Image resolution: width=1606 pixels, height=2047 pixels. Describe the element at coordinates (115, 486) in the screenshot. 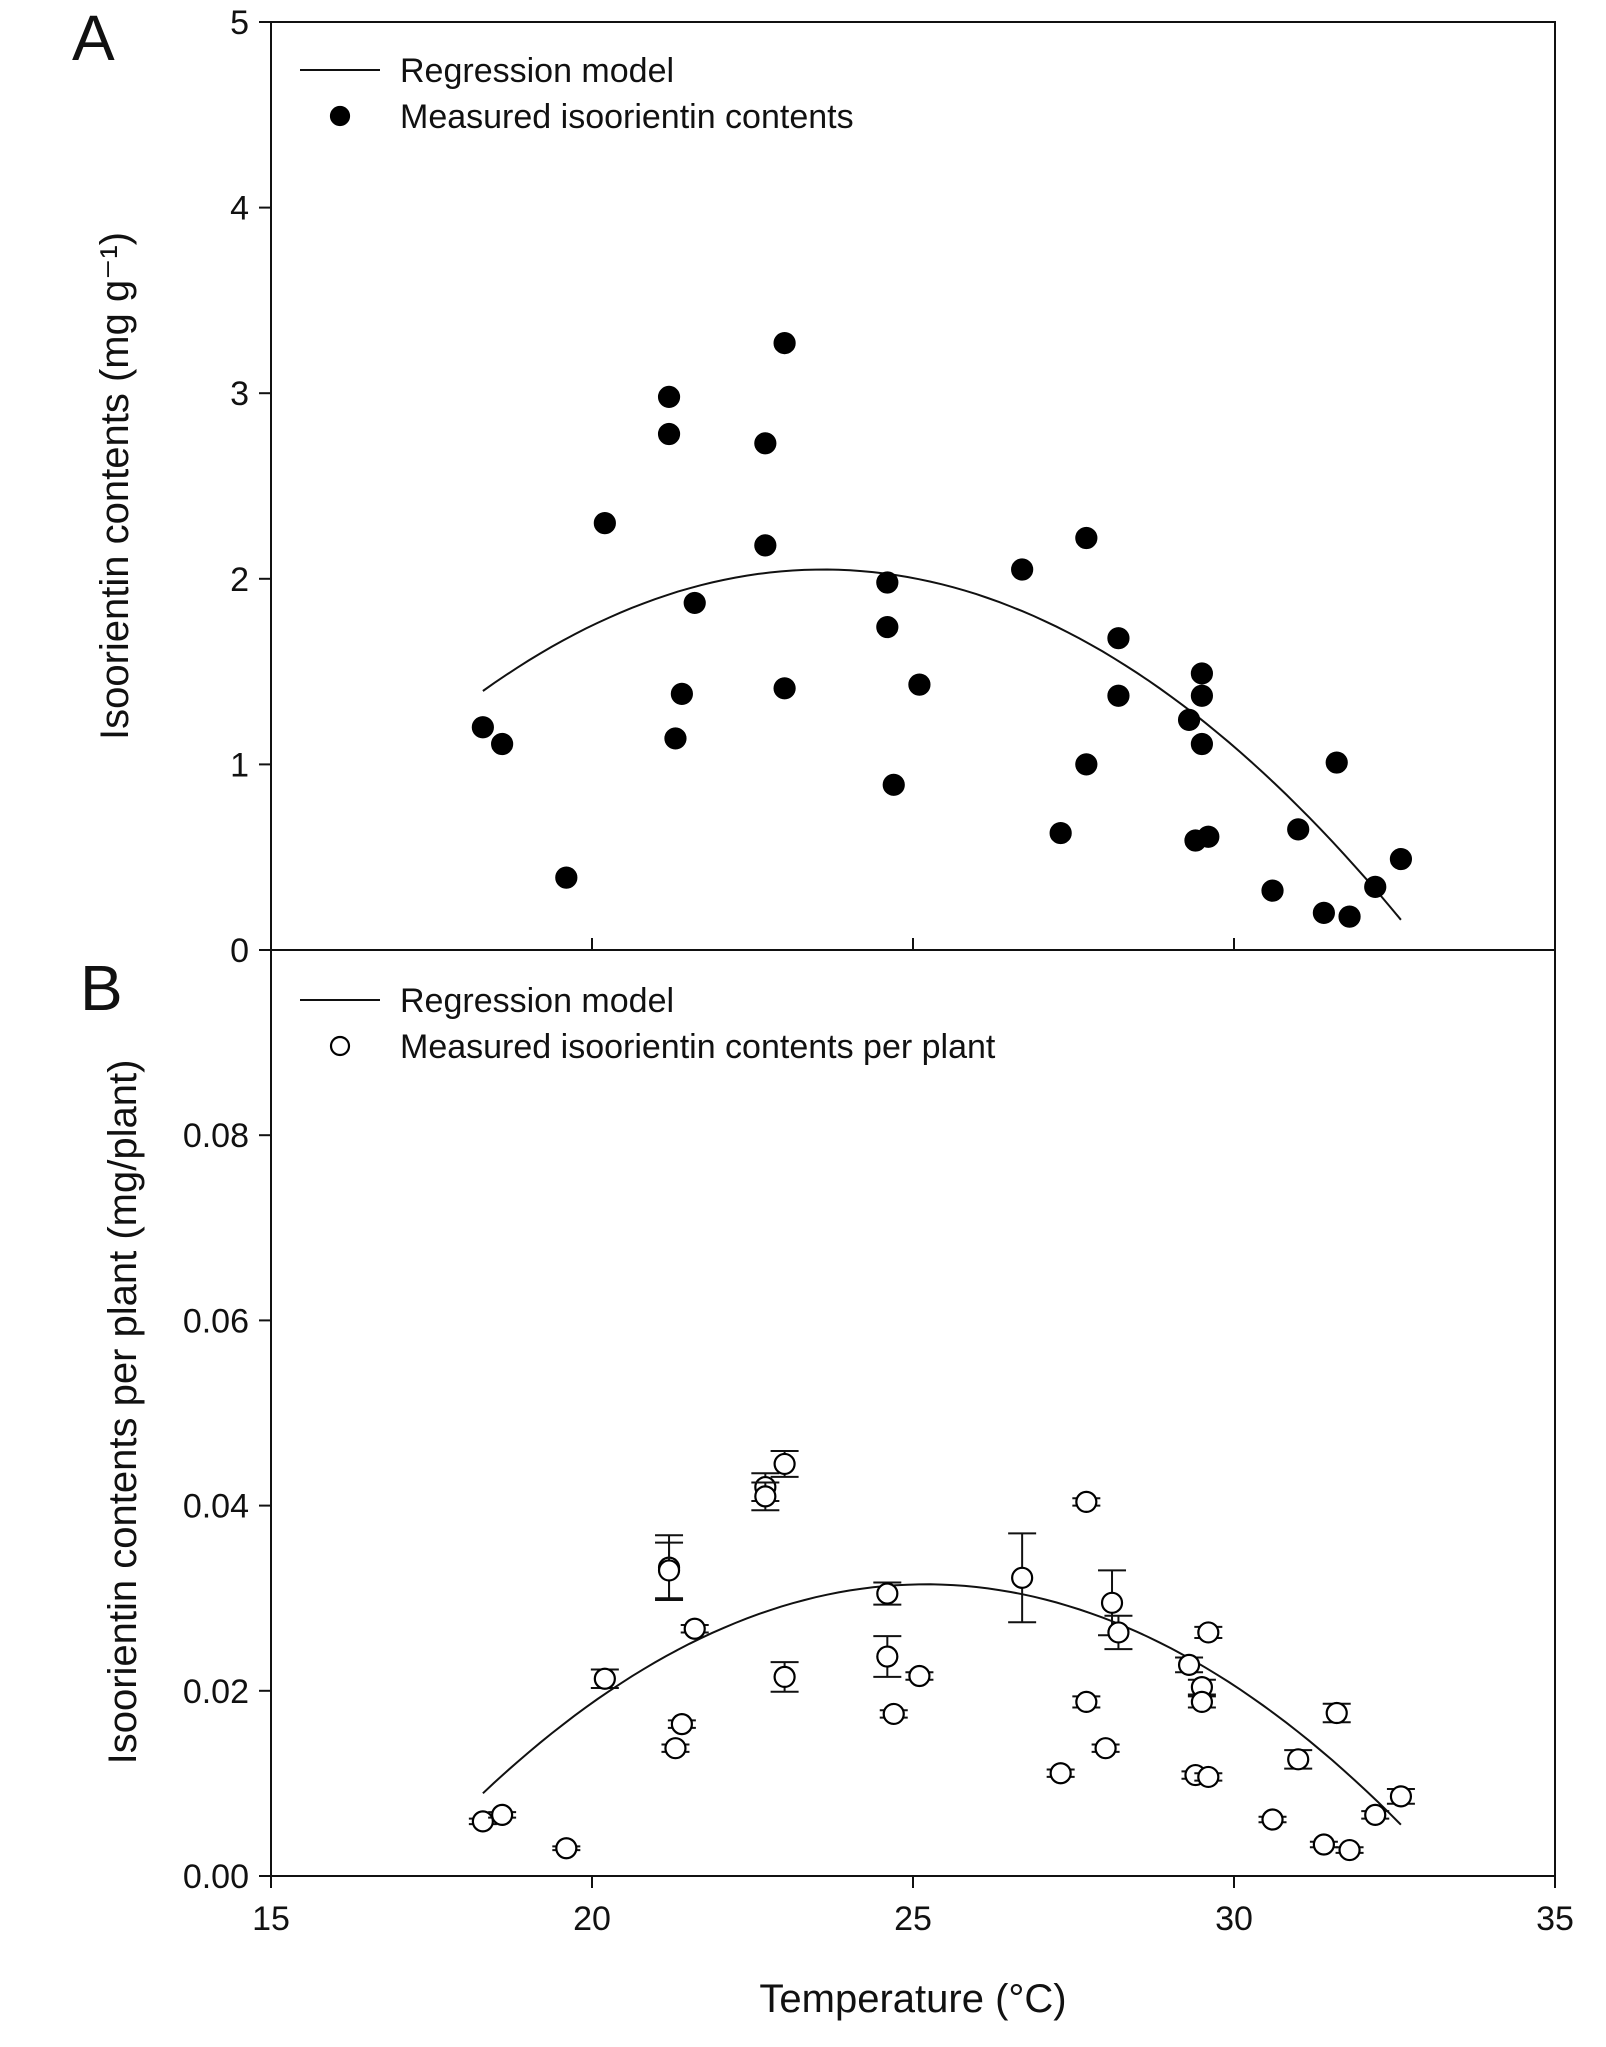

I see `y-axis-title: Isoorientin contents (mg g⁻¹)` at that location.